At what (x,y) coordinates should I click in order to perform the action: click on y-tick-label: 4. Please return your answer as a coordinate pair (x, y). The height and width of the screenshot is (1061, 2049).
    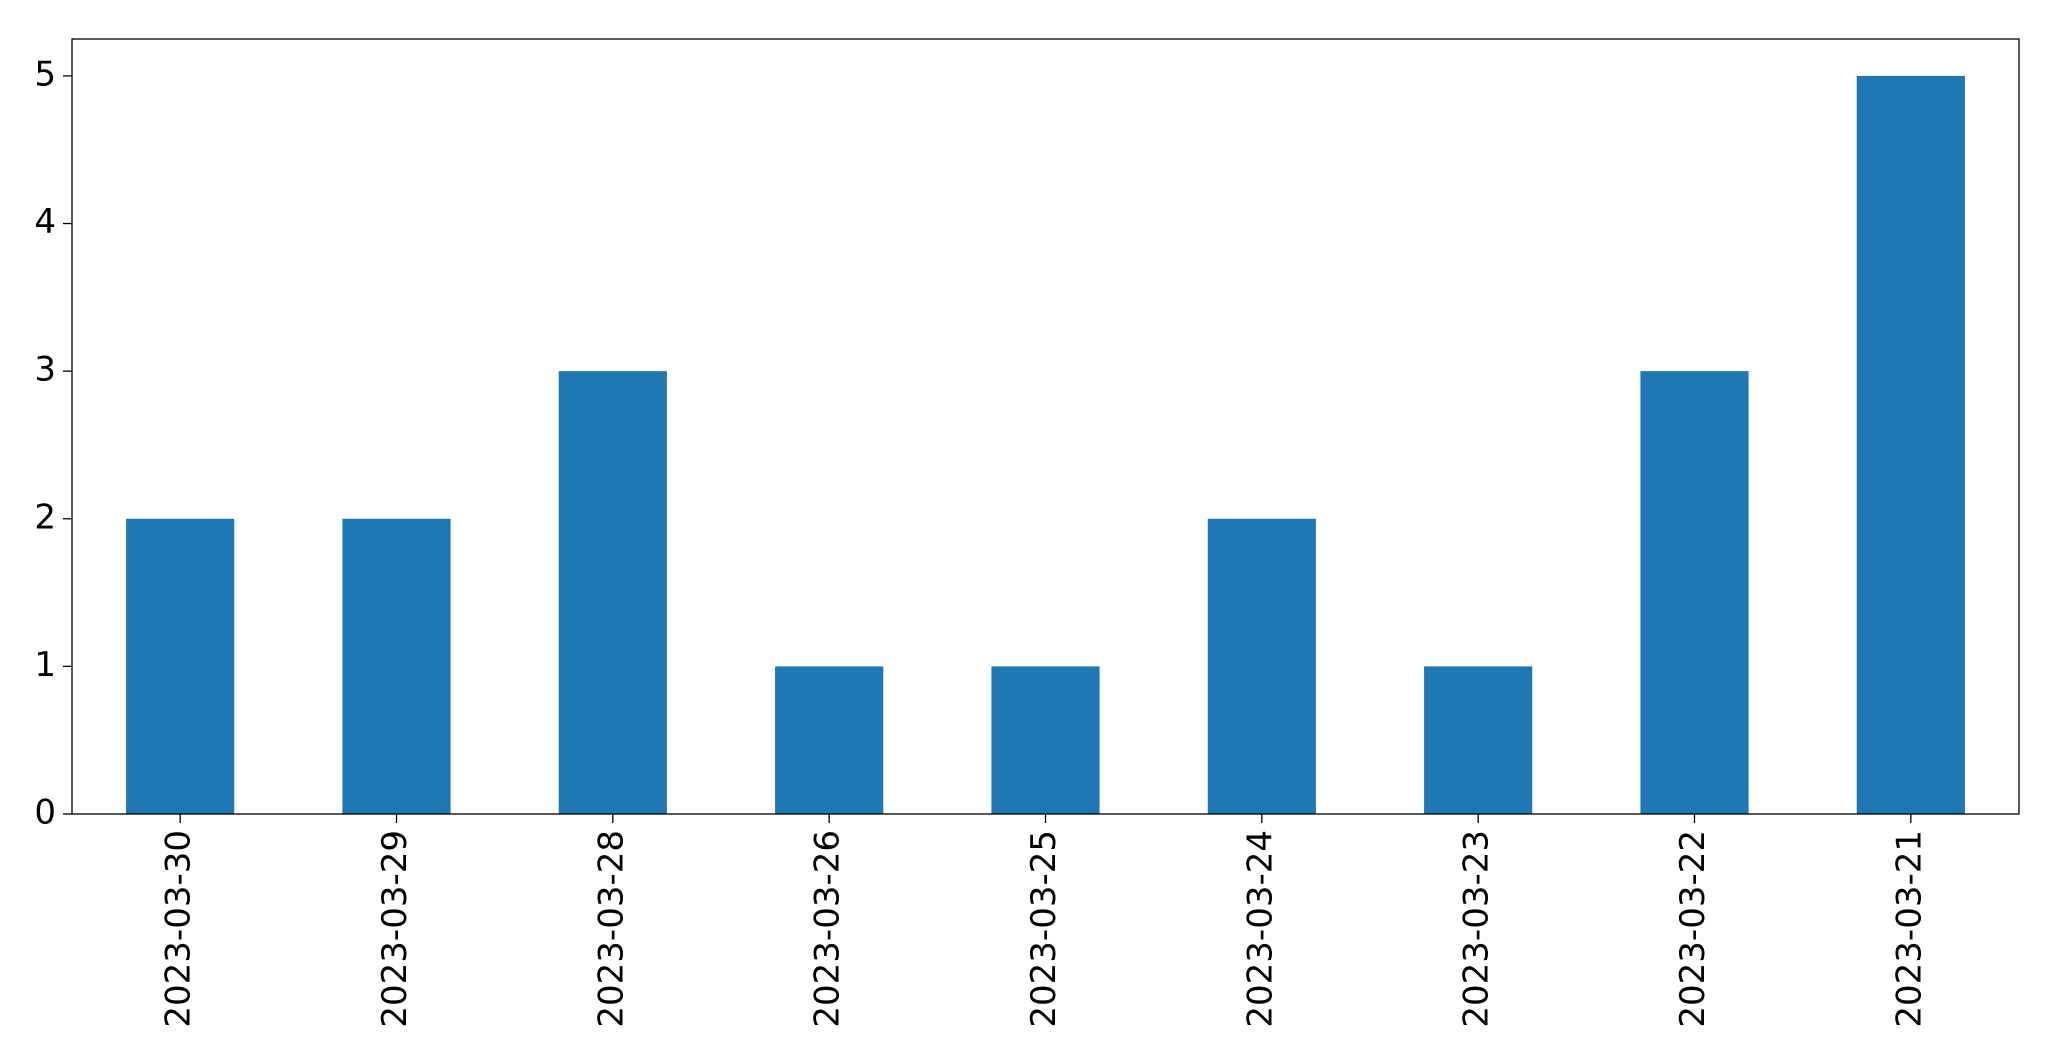
    Looking at the image, I should click on (45, 222).